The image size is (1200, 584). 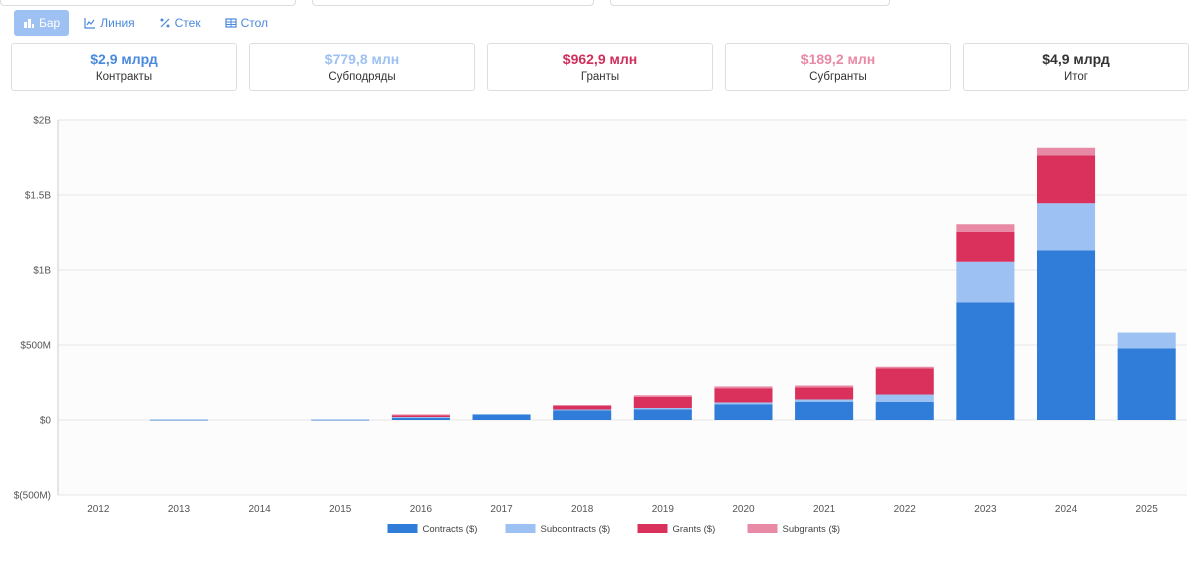 What do you see at coordinates (600, 77) in the screenshot?
I see `card-grants-label: Гранты` at bounding box center [600, 77].